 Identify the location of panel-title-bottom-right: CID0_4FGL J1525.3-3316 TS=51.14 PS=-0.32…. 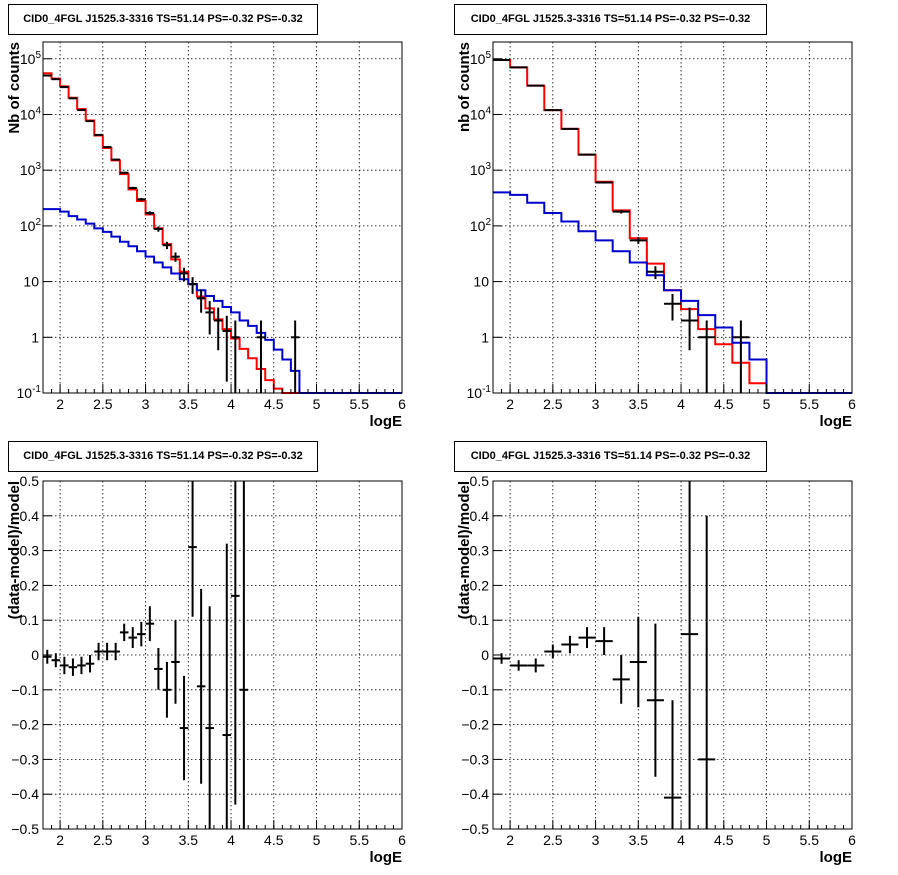
(610, 456).